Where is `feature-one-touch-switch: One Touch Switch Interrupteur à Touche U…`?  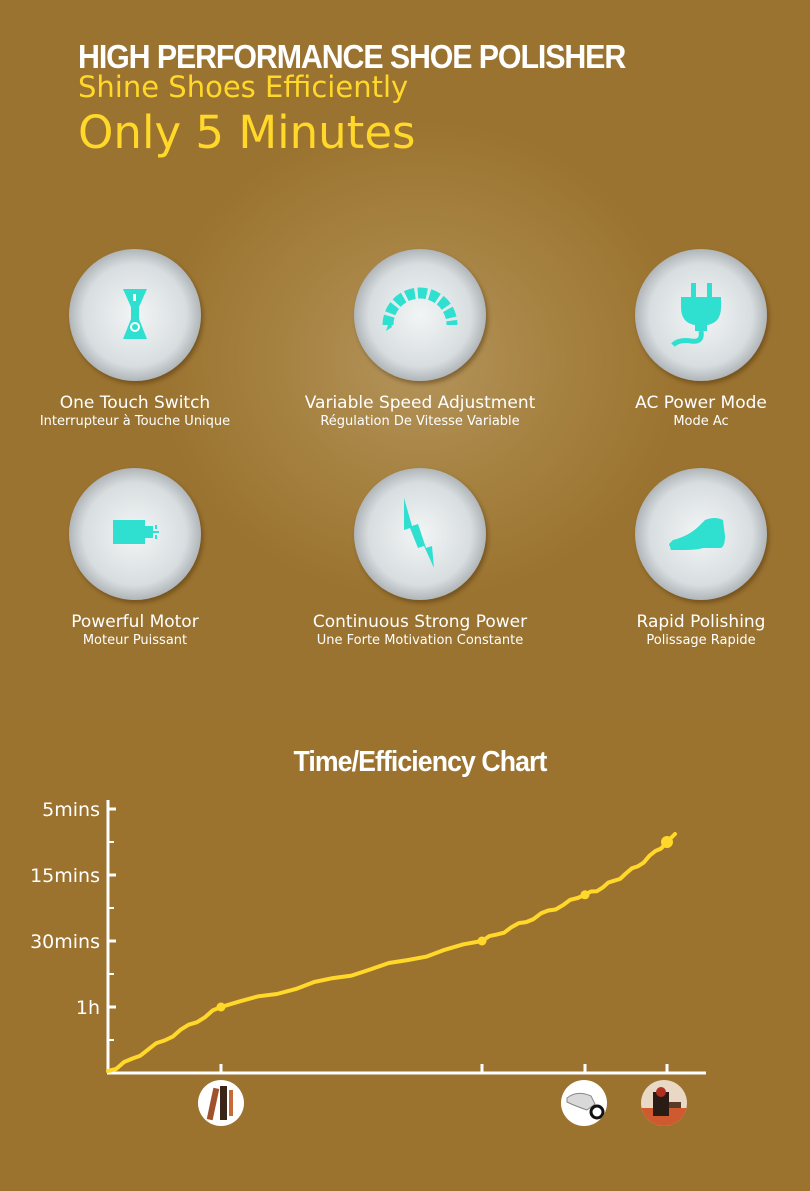
feature-one-touch-switch: One Touch Switch Interrupteur à Touche U… is located at coordinates (142, 339).